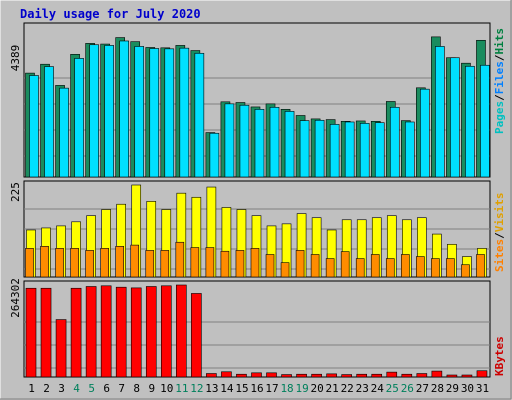 The image size is (512, 400). What do you see at coordinates (110, 14) in the screenshot?
I see `chart-title: Daily usage for July 2020` at bounding box center [110, 14].